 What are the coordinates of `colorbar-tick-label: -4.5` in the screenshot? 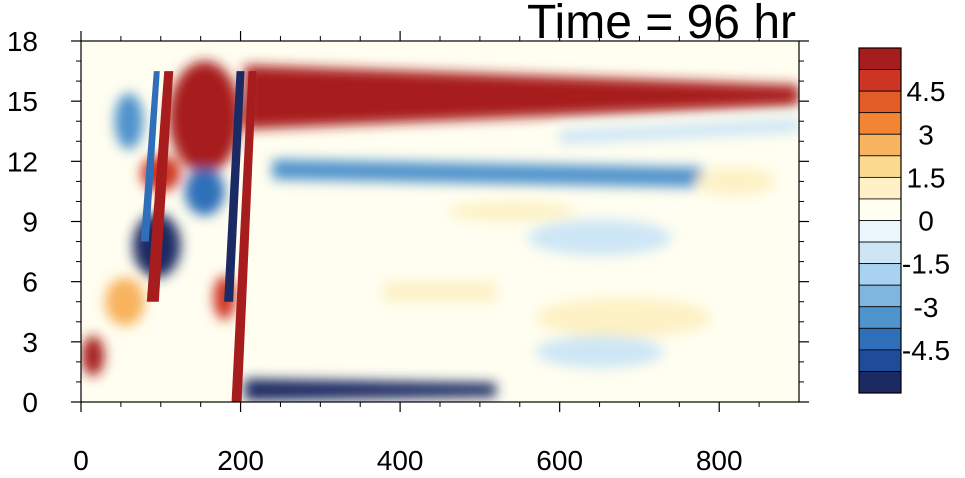 It's located at (926, 350).